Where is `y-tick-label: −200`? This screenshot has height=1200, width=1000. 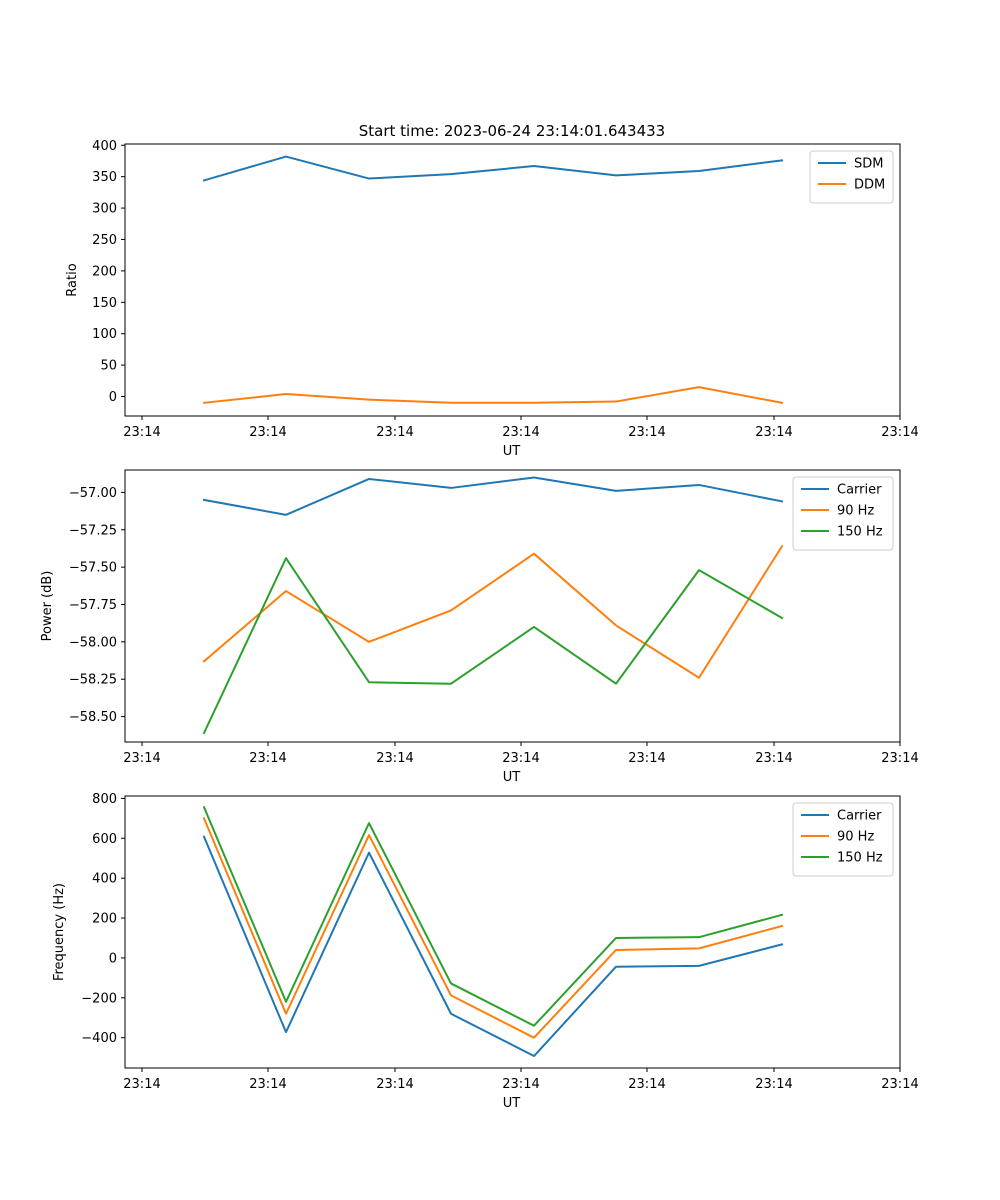 y-tick-label: −200 is located at coordinates (99, 998).